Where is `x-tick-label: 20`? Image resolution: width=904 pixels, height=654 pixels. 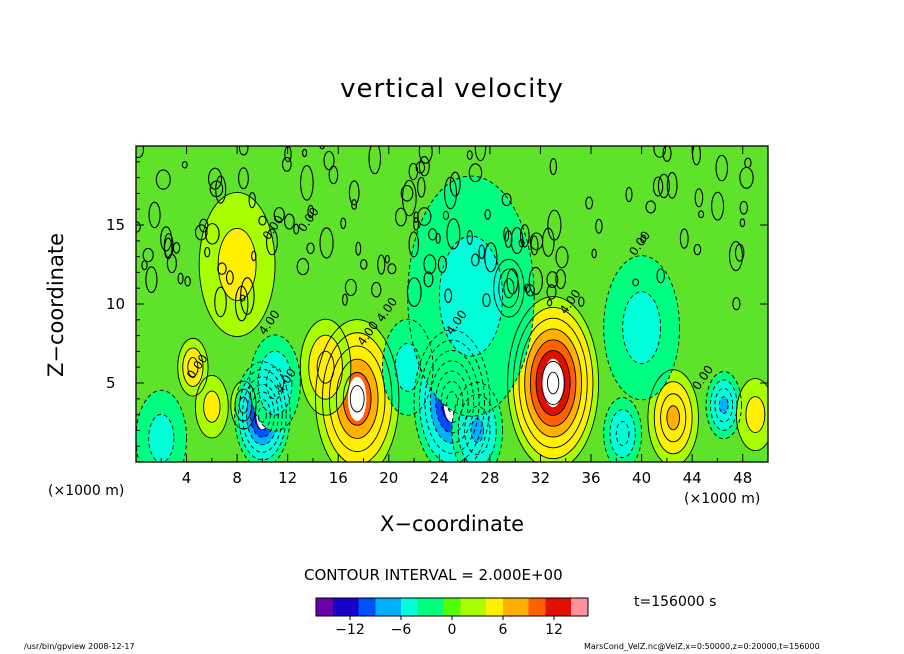 x-tick-label: 20 is located at coordinates (389, 478).